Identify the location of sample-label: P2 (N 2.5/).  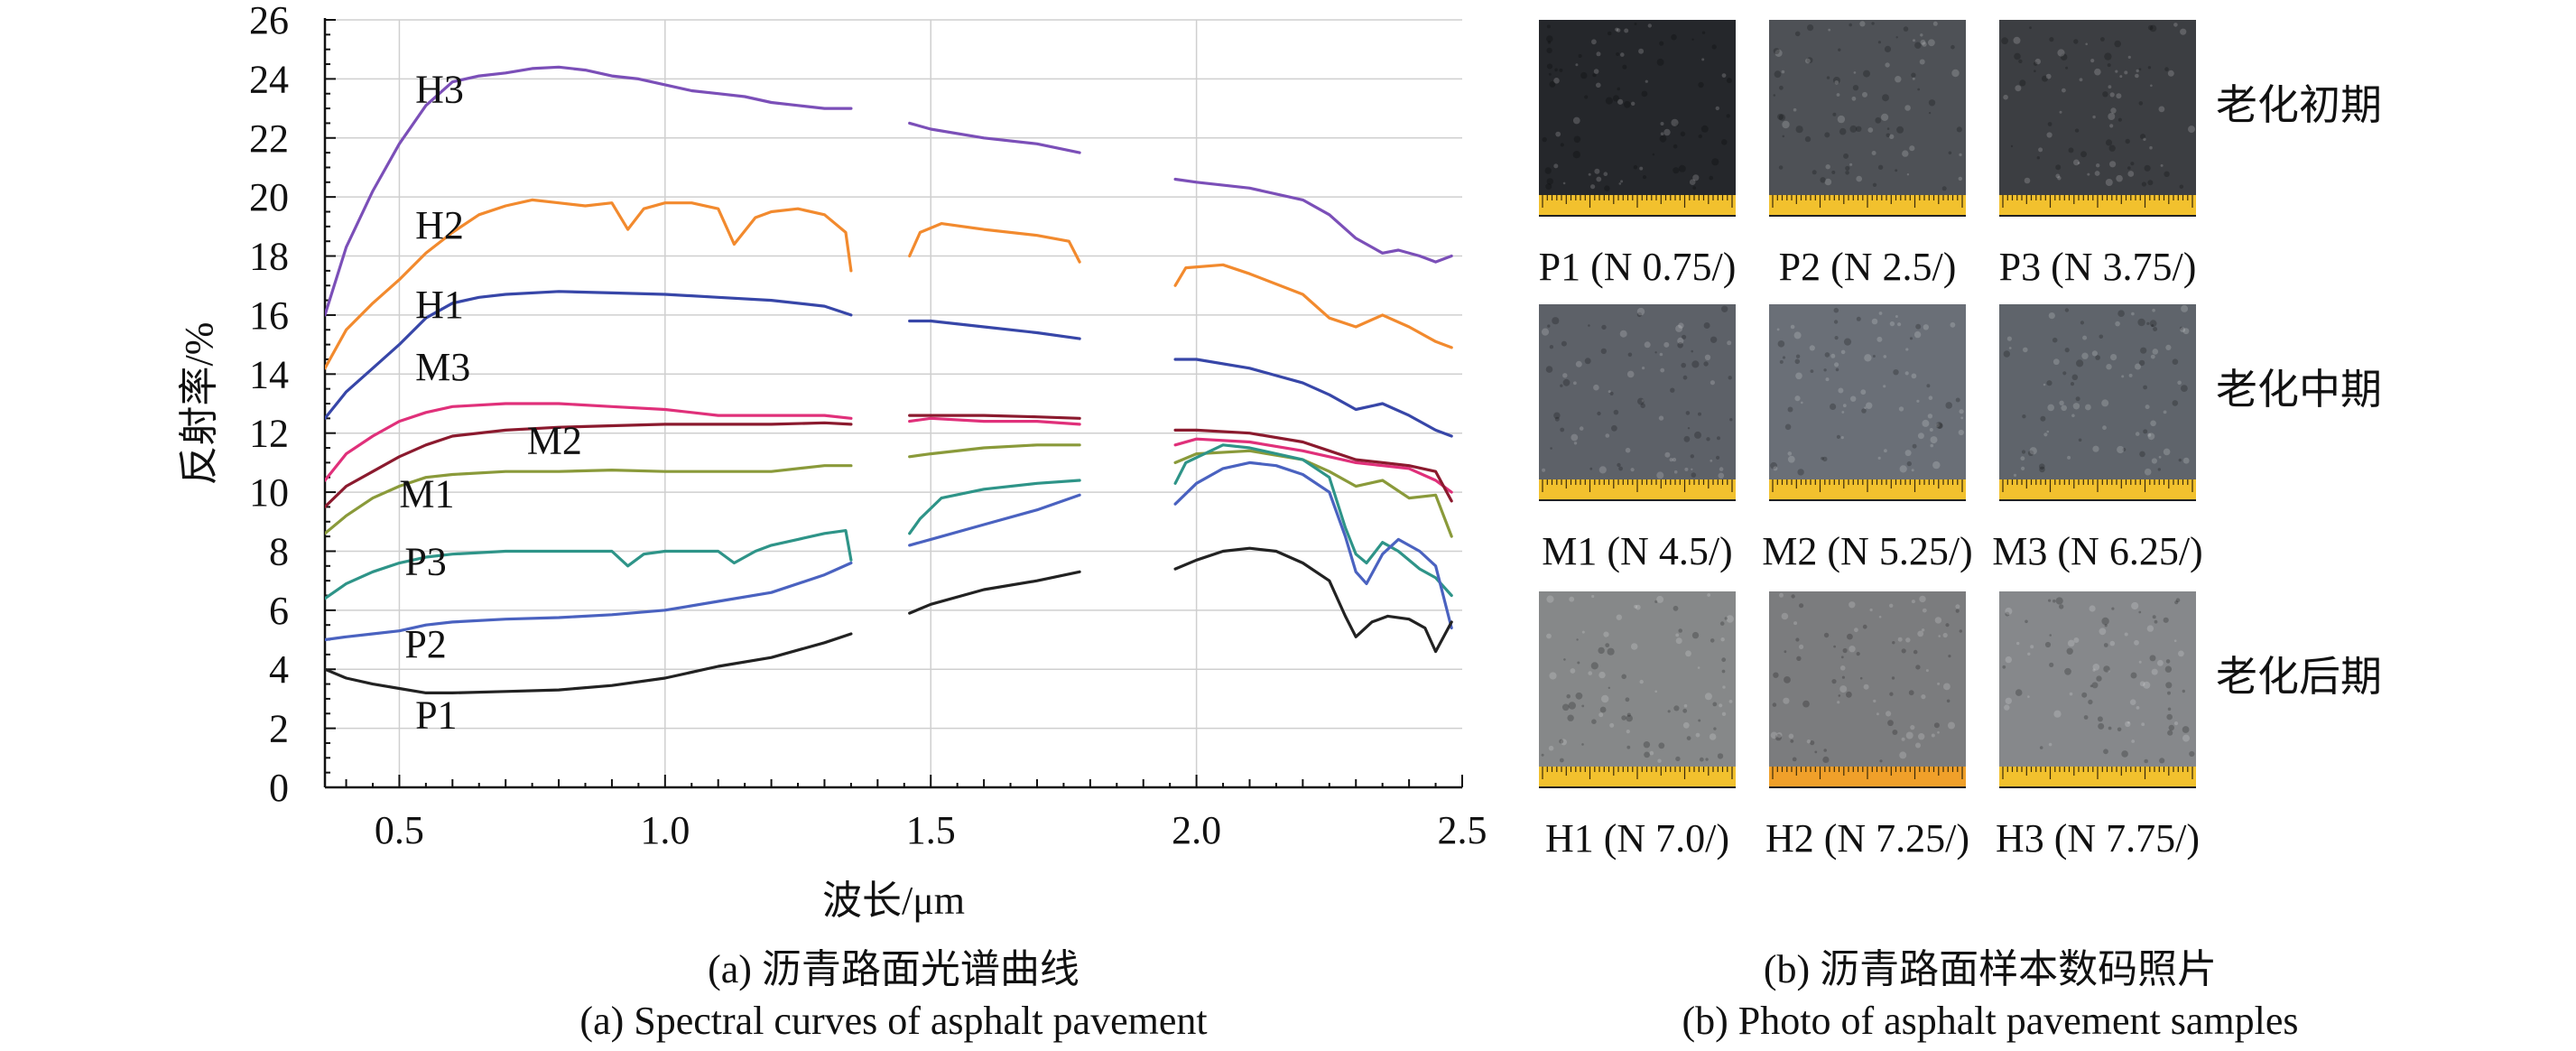
(1868, 267).